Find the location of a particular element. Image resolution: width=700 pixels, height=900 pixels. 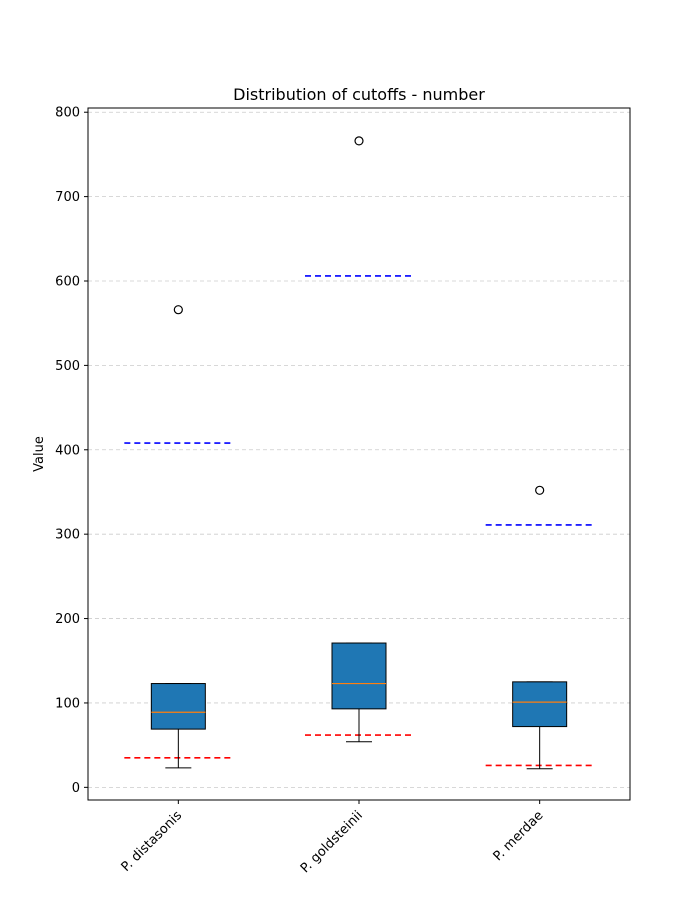

x-tick-label: P. distasonis is located at coordinates (152, 841).